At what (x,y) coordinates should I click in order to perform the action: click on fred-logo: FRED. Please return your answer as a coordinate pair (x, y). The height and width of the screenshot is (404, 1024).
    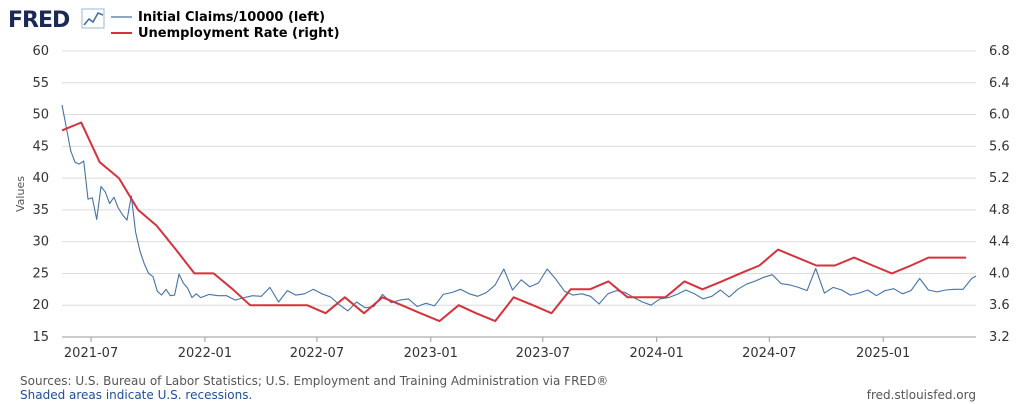
    Looking at the image, I should click on (56, 20).